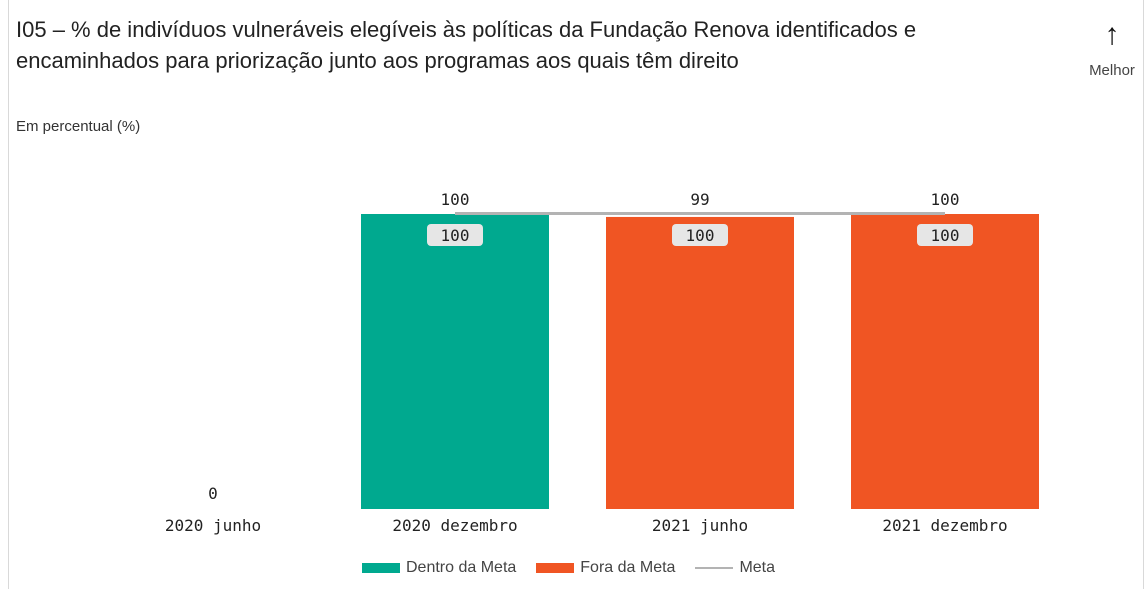 The height and width of the screenshot is (589, 1148). Describe the element at coordinates (700, 525) in the screenshot. I see `x-tick-label-3: 2021 junho` at that location.